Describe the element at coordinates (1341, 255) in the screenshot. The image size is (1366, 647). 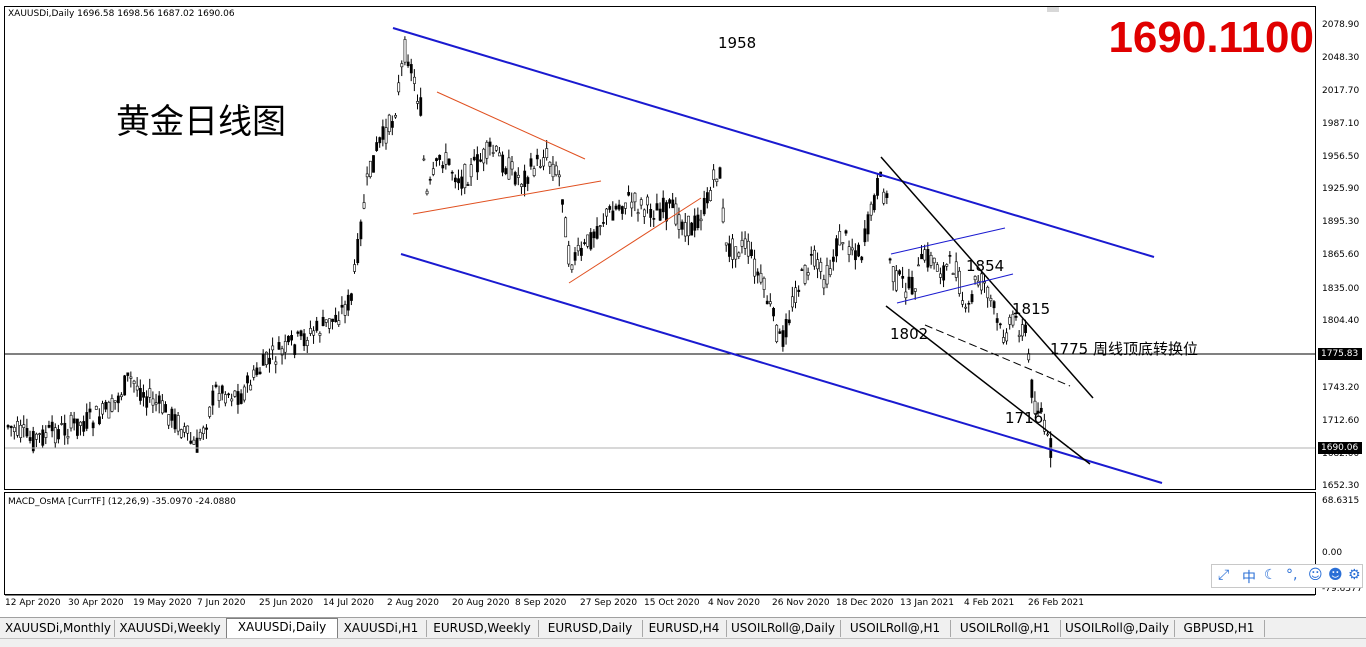
I see `price-tick-label: 1865.60` at that location.